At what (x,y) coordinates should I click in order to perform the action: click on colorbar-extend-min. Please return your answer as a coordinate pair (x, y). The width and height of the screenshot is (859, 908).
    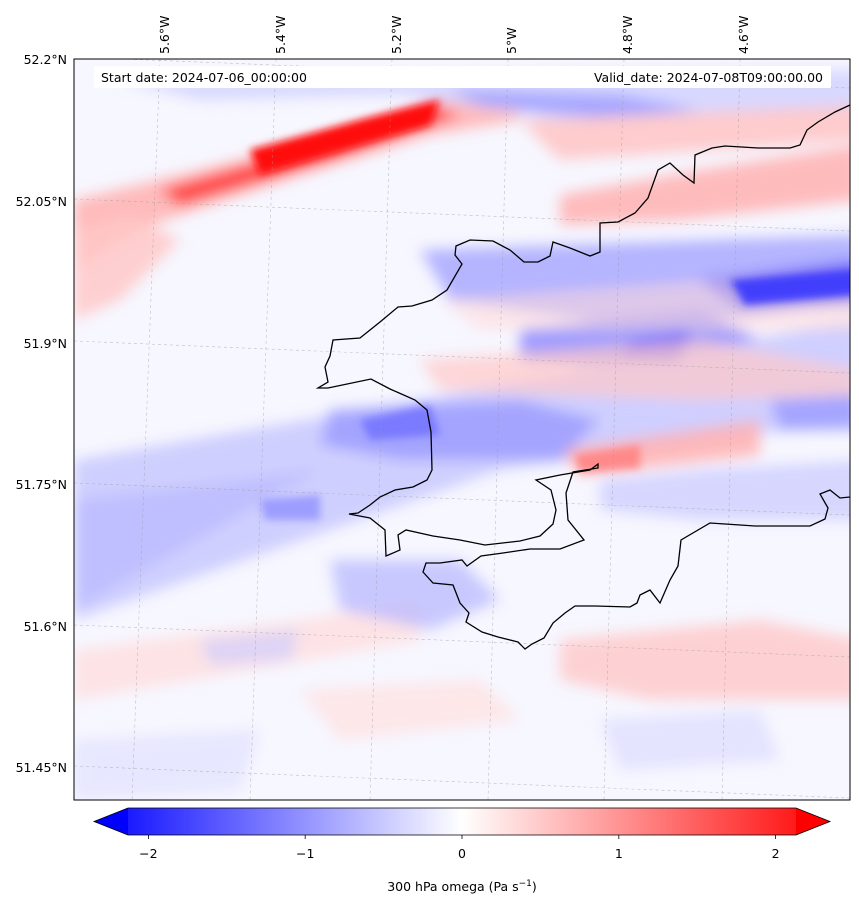
    Looking at the image, I should click on (111, 821).